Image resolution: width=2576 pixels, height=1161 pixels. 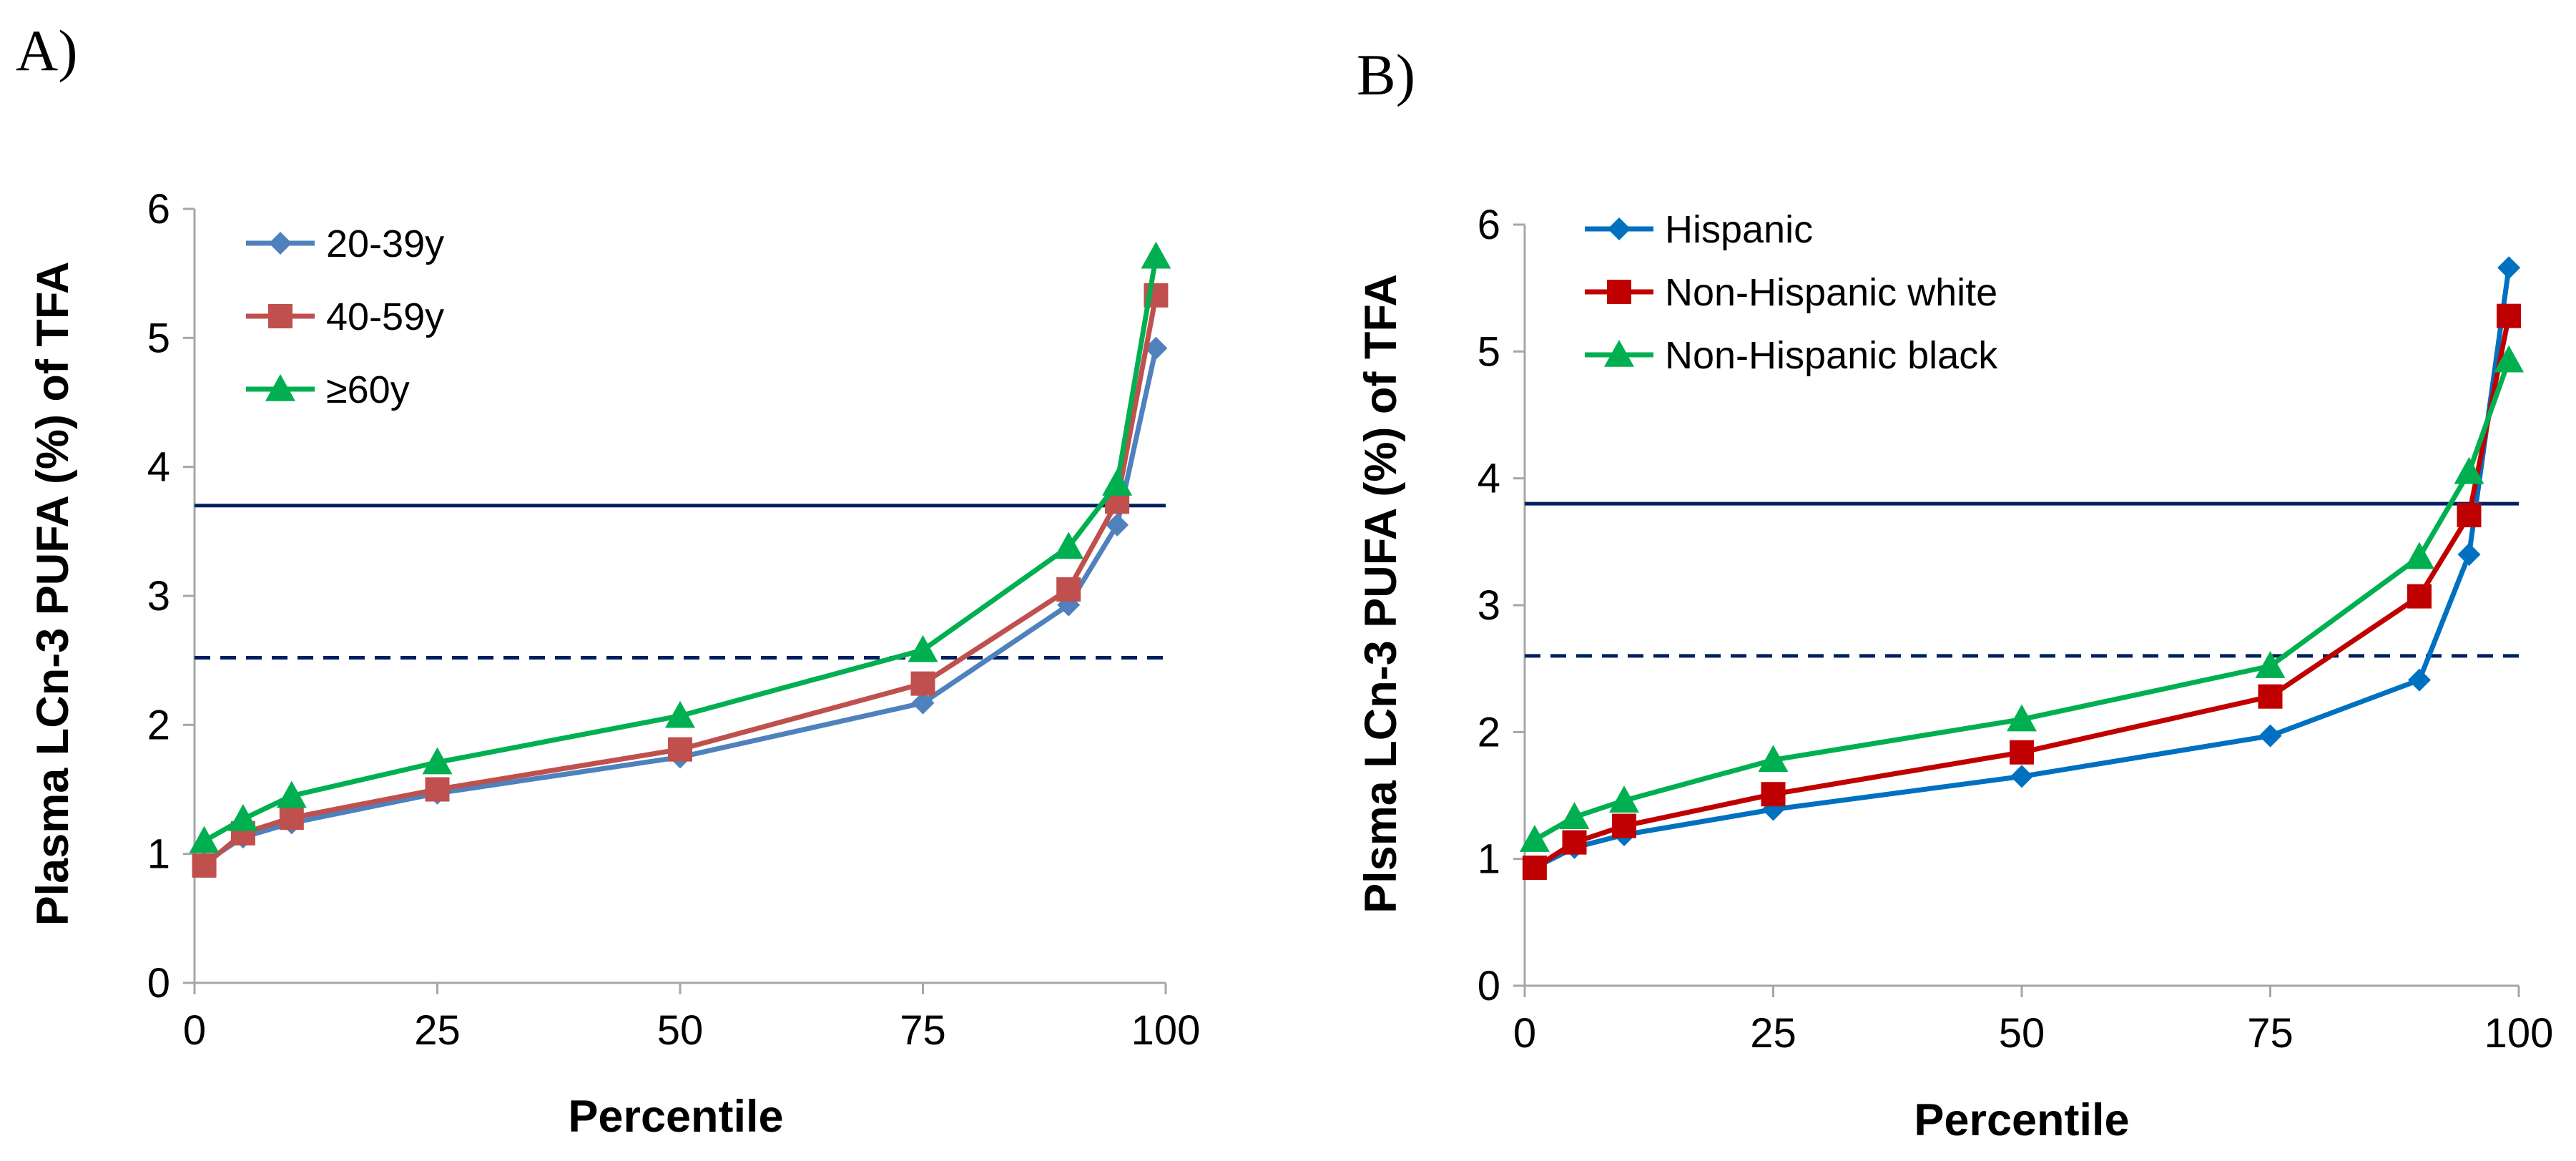 What do you see at coordinates (1386, 74) in the screenshot?
I see `panel-b-label: B)` at bounding box center [1386, 74].